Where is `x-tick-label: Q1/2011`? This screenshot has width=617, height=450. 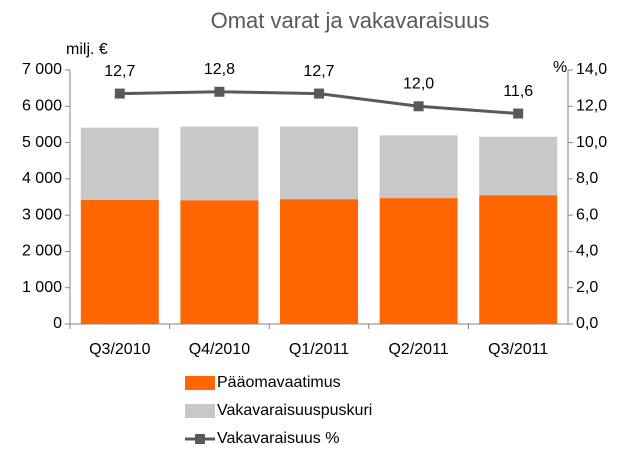 x-tick-label: Q1/2011 is located at coordinates (319, 349).